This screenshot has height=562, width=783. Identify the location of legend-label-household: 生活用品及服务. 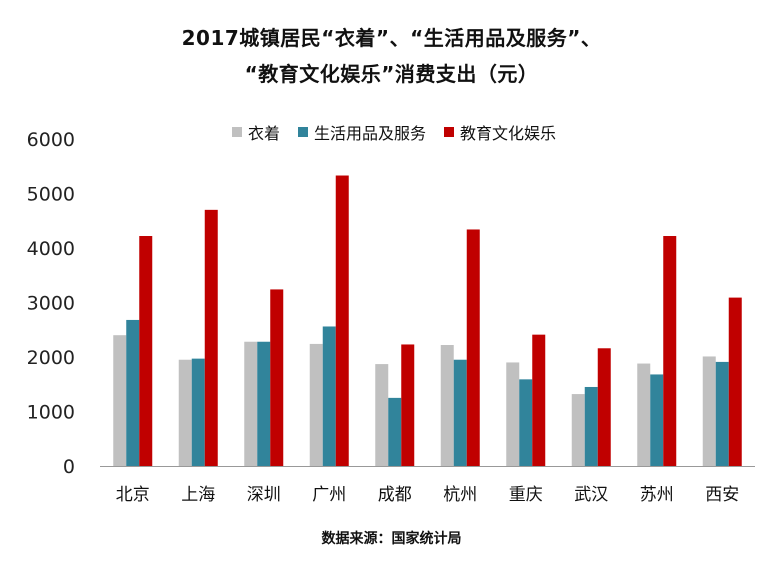
(370, 133).